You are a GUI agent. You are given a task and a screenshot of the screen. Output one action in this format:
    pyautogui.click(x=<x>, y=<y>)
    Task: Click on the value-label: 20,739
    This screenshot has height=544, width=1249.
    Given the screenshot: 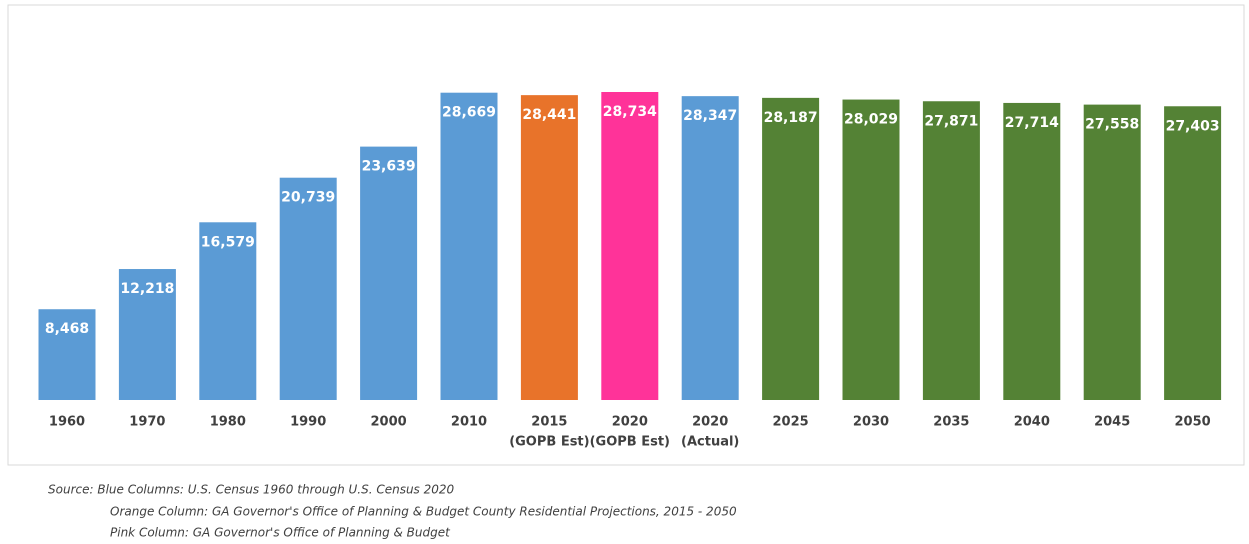 What is the action you would take?
    pyautogui.click(x=308, y=198)
    